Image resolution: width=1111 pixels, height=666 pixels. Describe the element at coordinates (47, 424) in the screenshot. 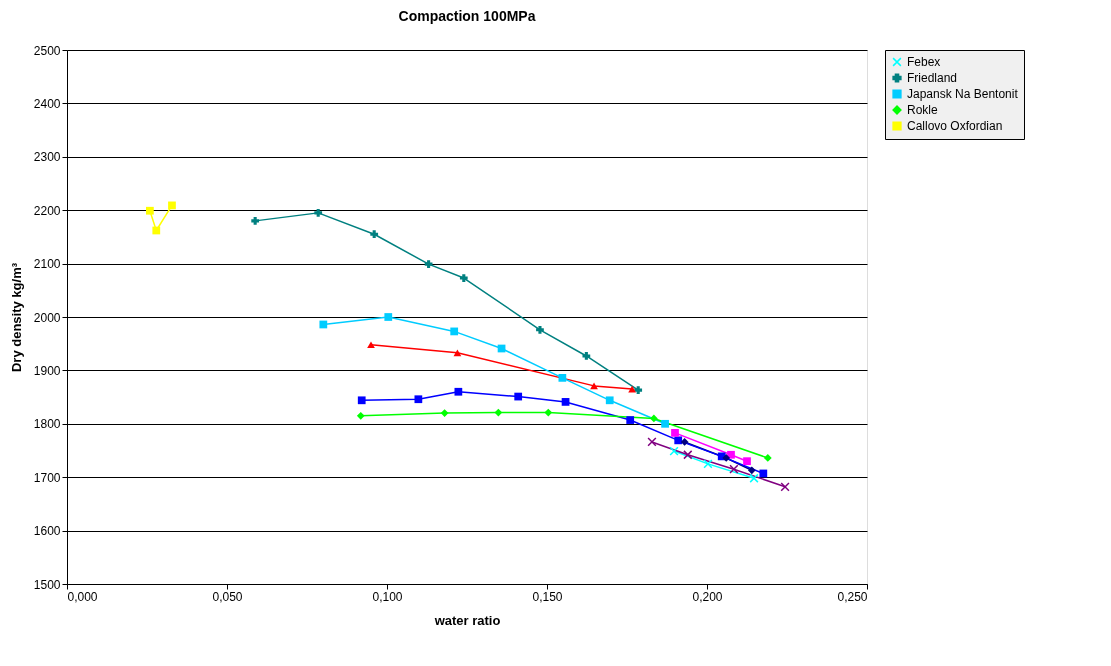

I see `y-tick-label: 1800` at that location.